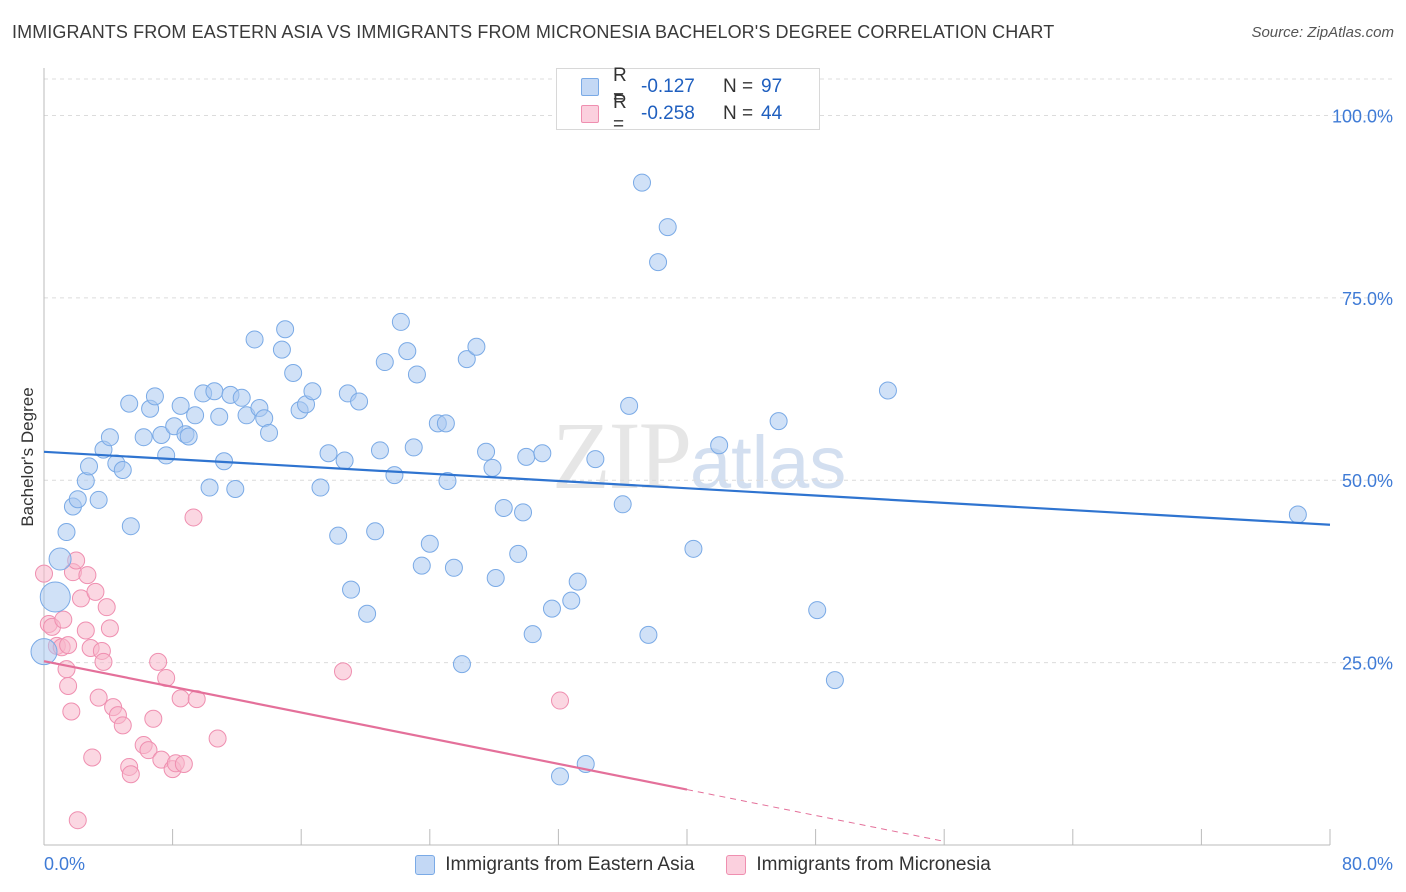  What do you see at coordinates (1367, 481) in the screenshot?
I see `y-tick-label: 50.0%` at bounding box center [1367, 481].